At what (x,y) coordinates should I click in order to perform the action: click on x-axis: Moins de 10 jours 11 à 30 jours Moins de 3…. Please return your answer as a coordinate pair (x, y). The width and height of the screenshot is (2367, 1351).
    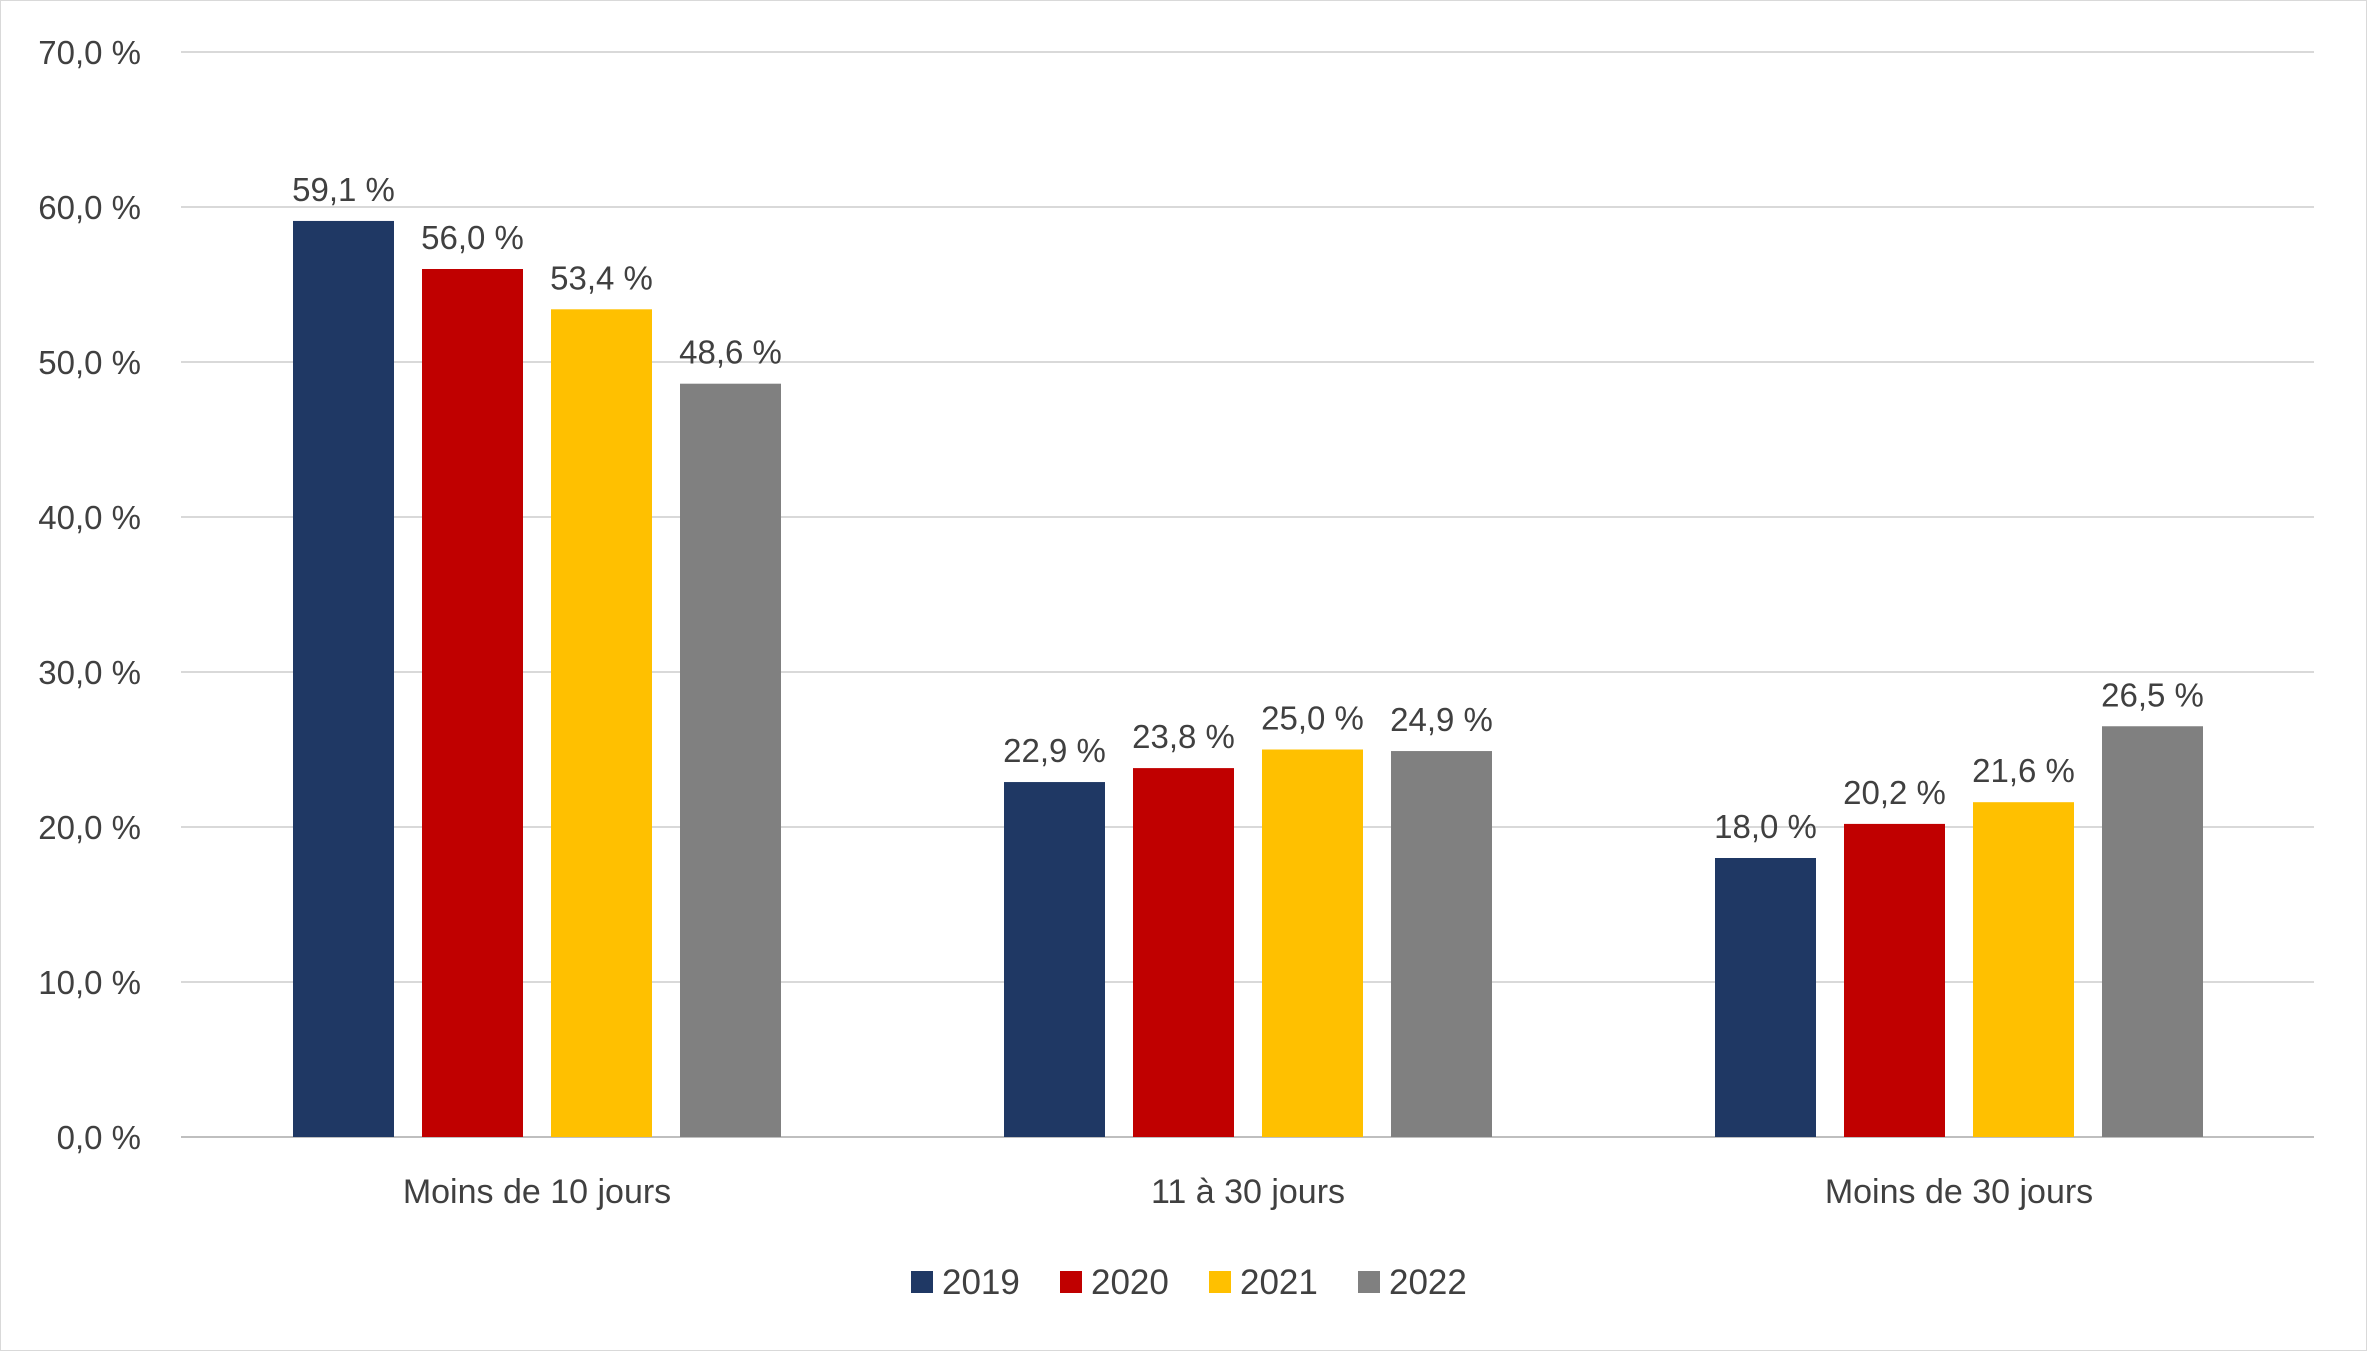
    Looking at the image, I should click on (1248, 1192).